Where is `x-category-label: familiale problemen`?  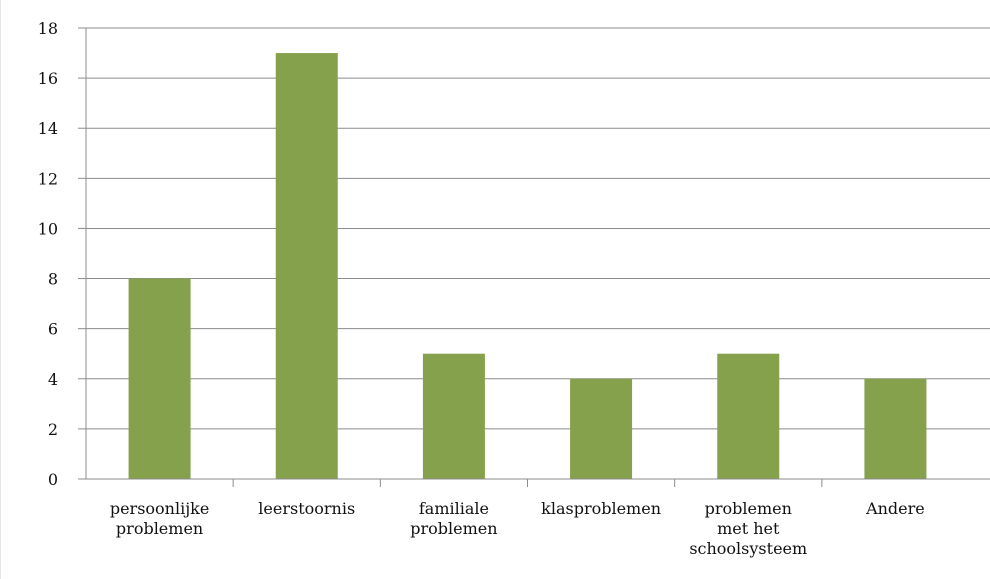 x-category-label: familiale problemen is located at coordinates (453, 518).